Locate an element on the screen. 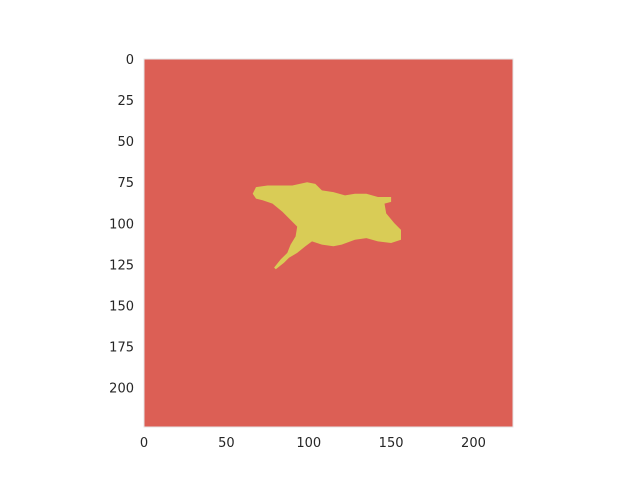 This screenshot has height=480, width=640. y-tick-label: 100 is located at coordinates (121, 224).